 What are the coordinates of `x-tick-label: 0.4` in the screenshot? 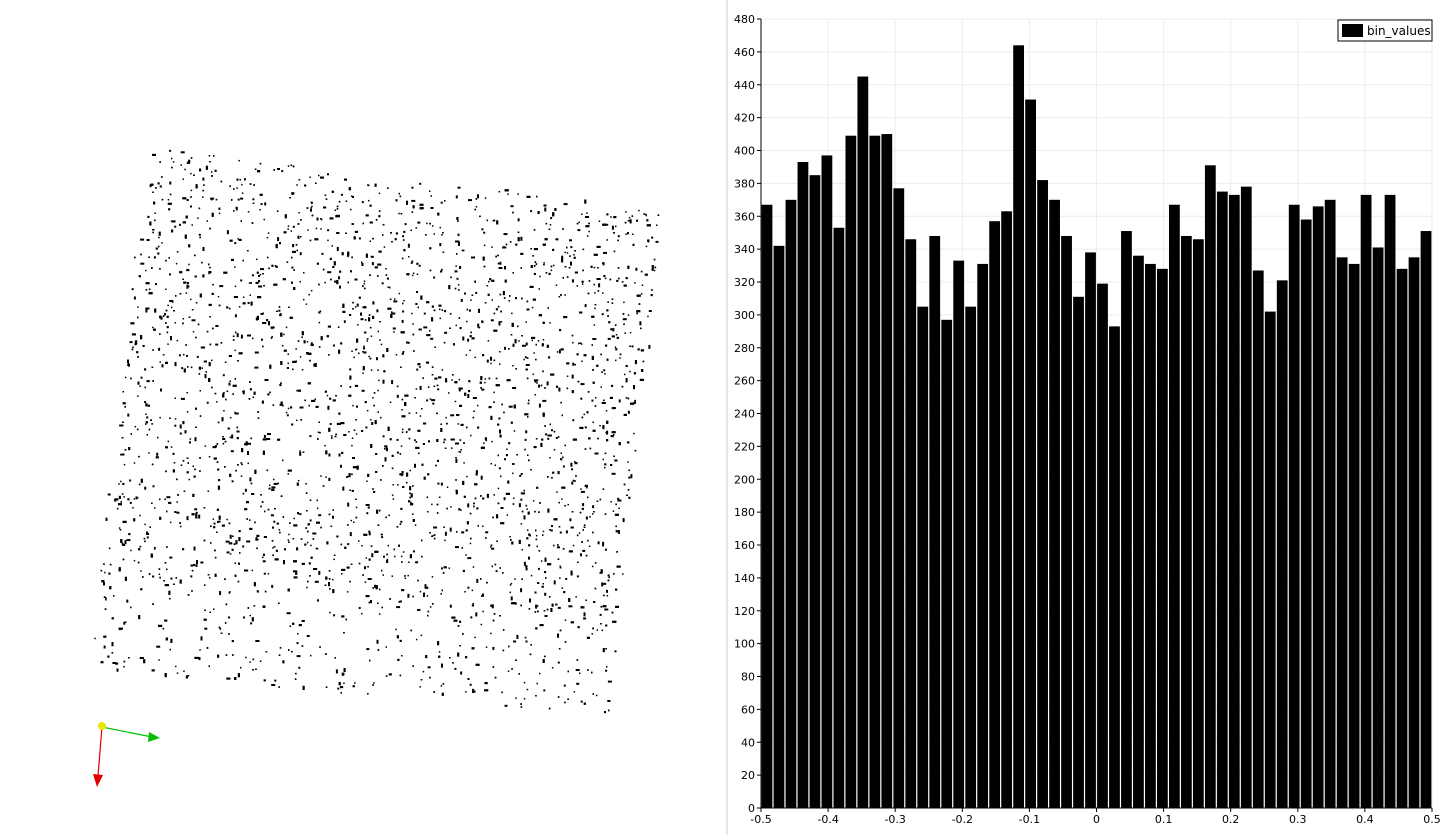 It's located at (1365, 819).